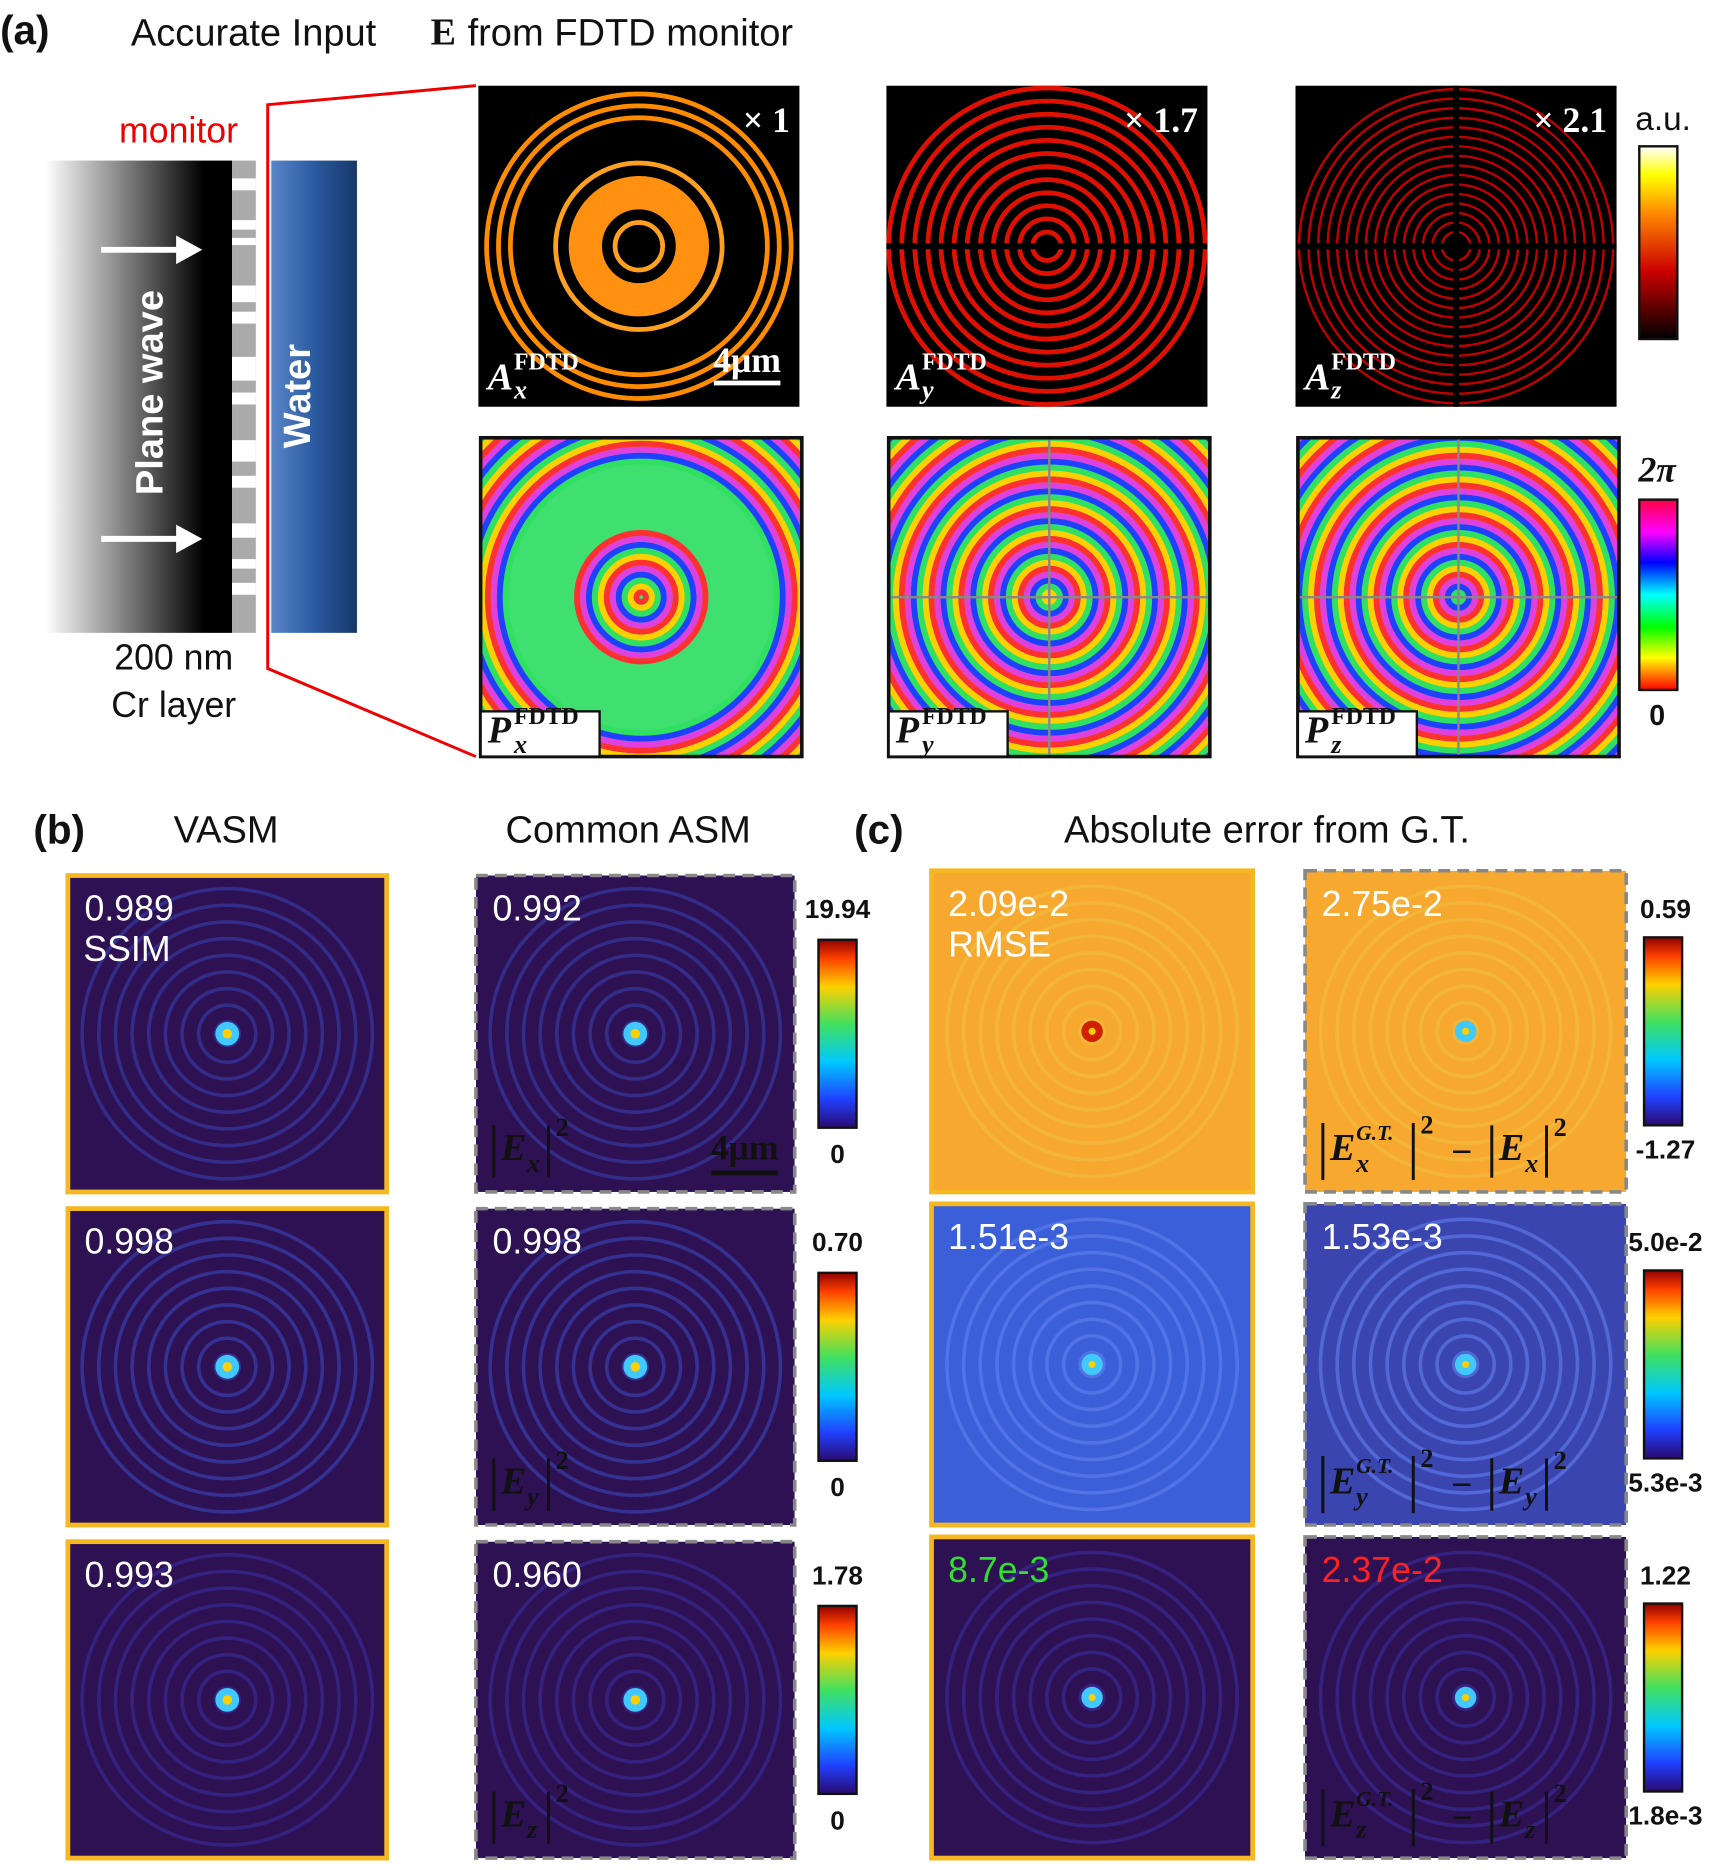 This screenshot has height=1870, width=1725. I want to click on ssim-value: 0.993, so click(129, 1575).